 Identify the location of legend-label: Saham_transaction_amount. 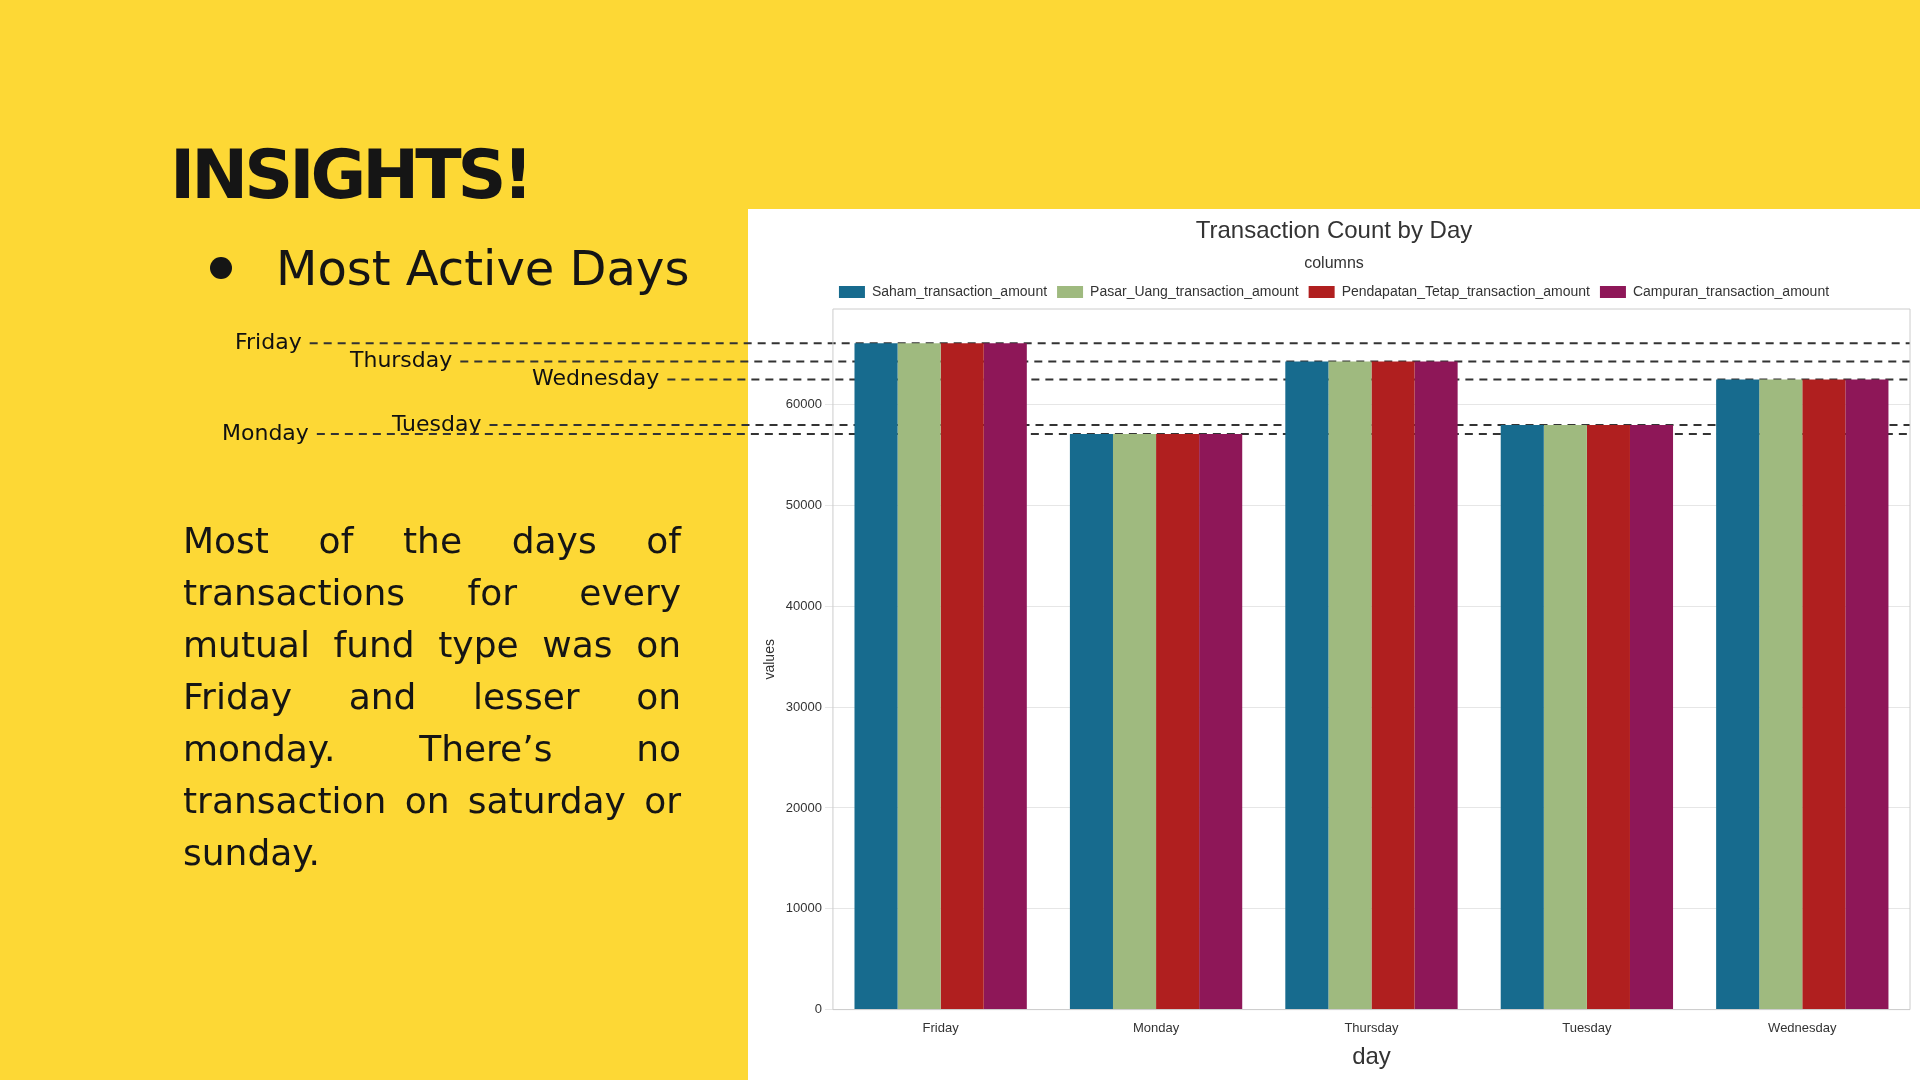
(959, 290).